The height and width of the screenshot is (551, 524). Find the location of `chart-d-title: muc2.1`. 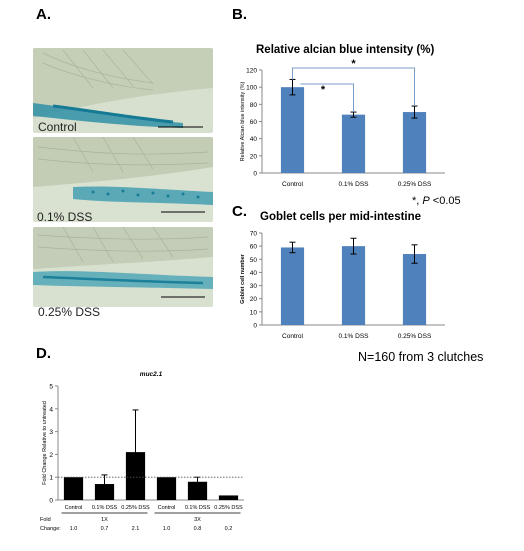

chart-d-title: muc2.1 is located at coordinates (151, 374).